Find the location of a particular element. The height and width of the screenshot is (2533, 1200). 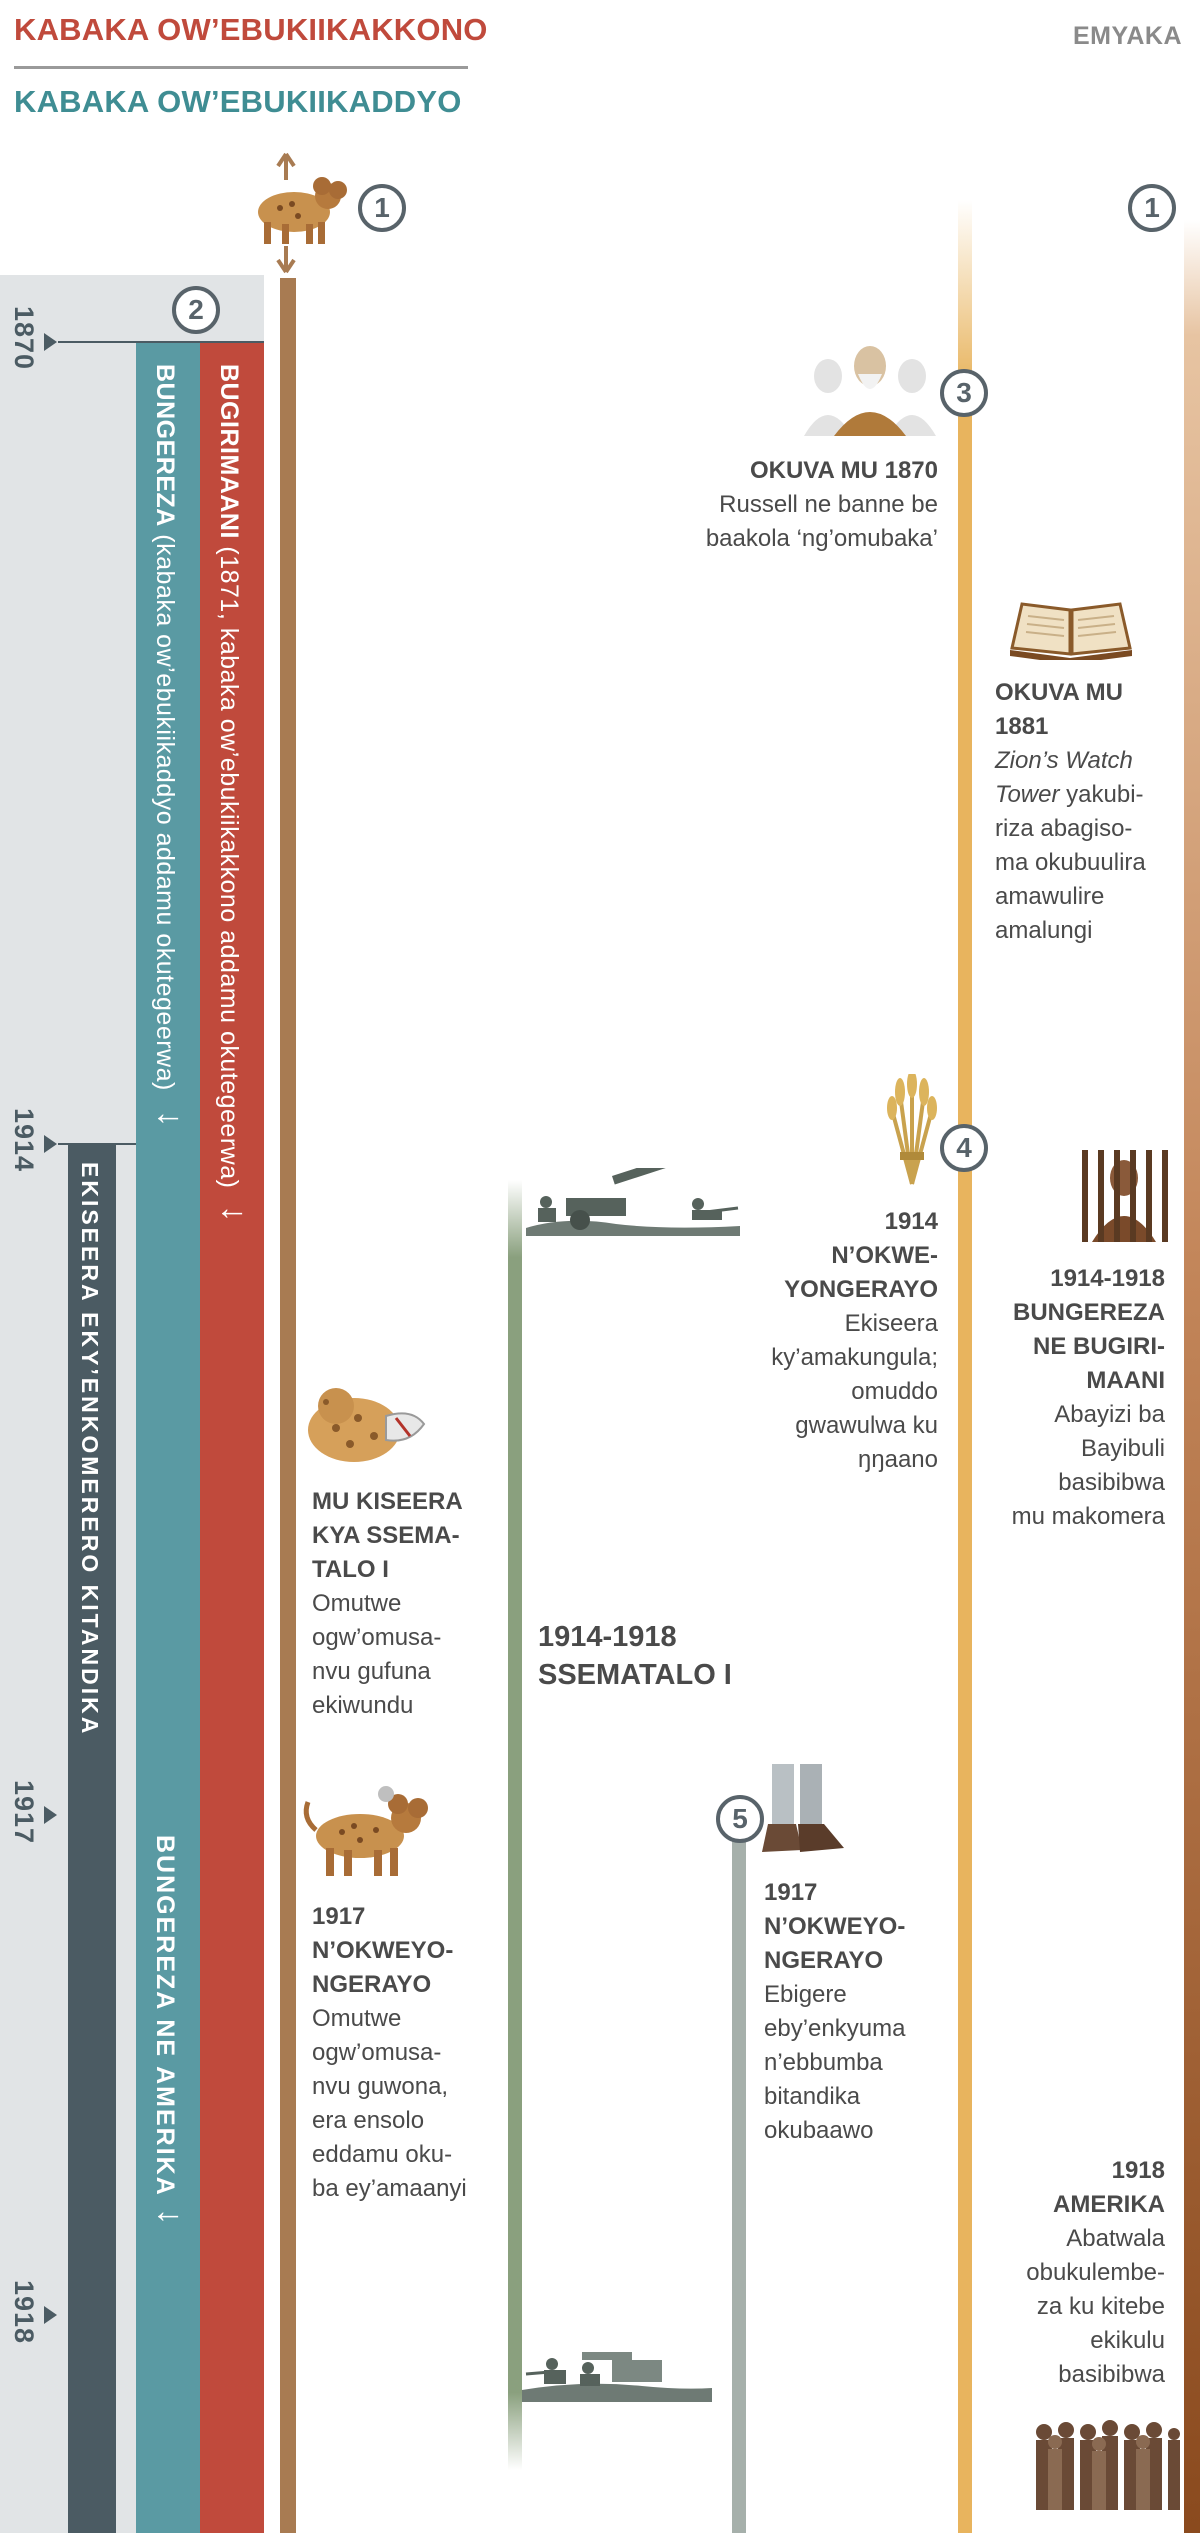

wheat-sheaf-icon is located at coordinates (912, 1129).